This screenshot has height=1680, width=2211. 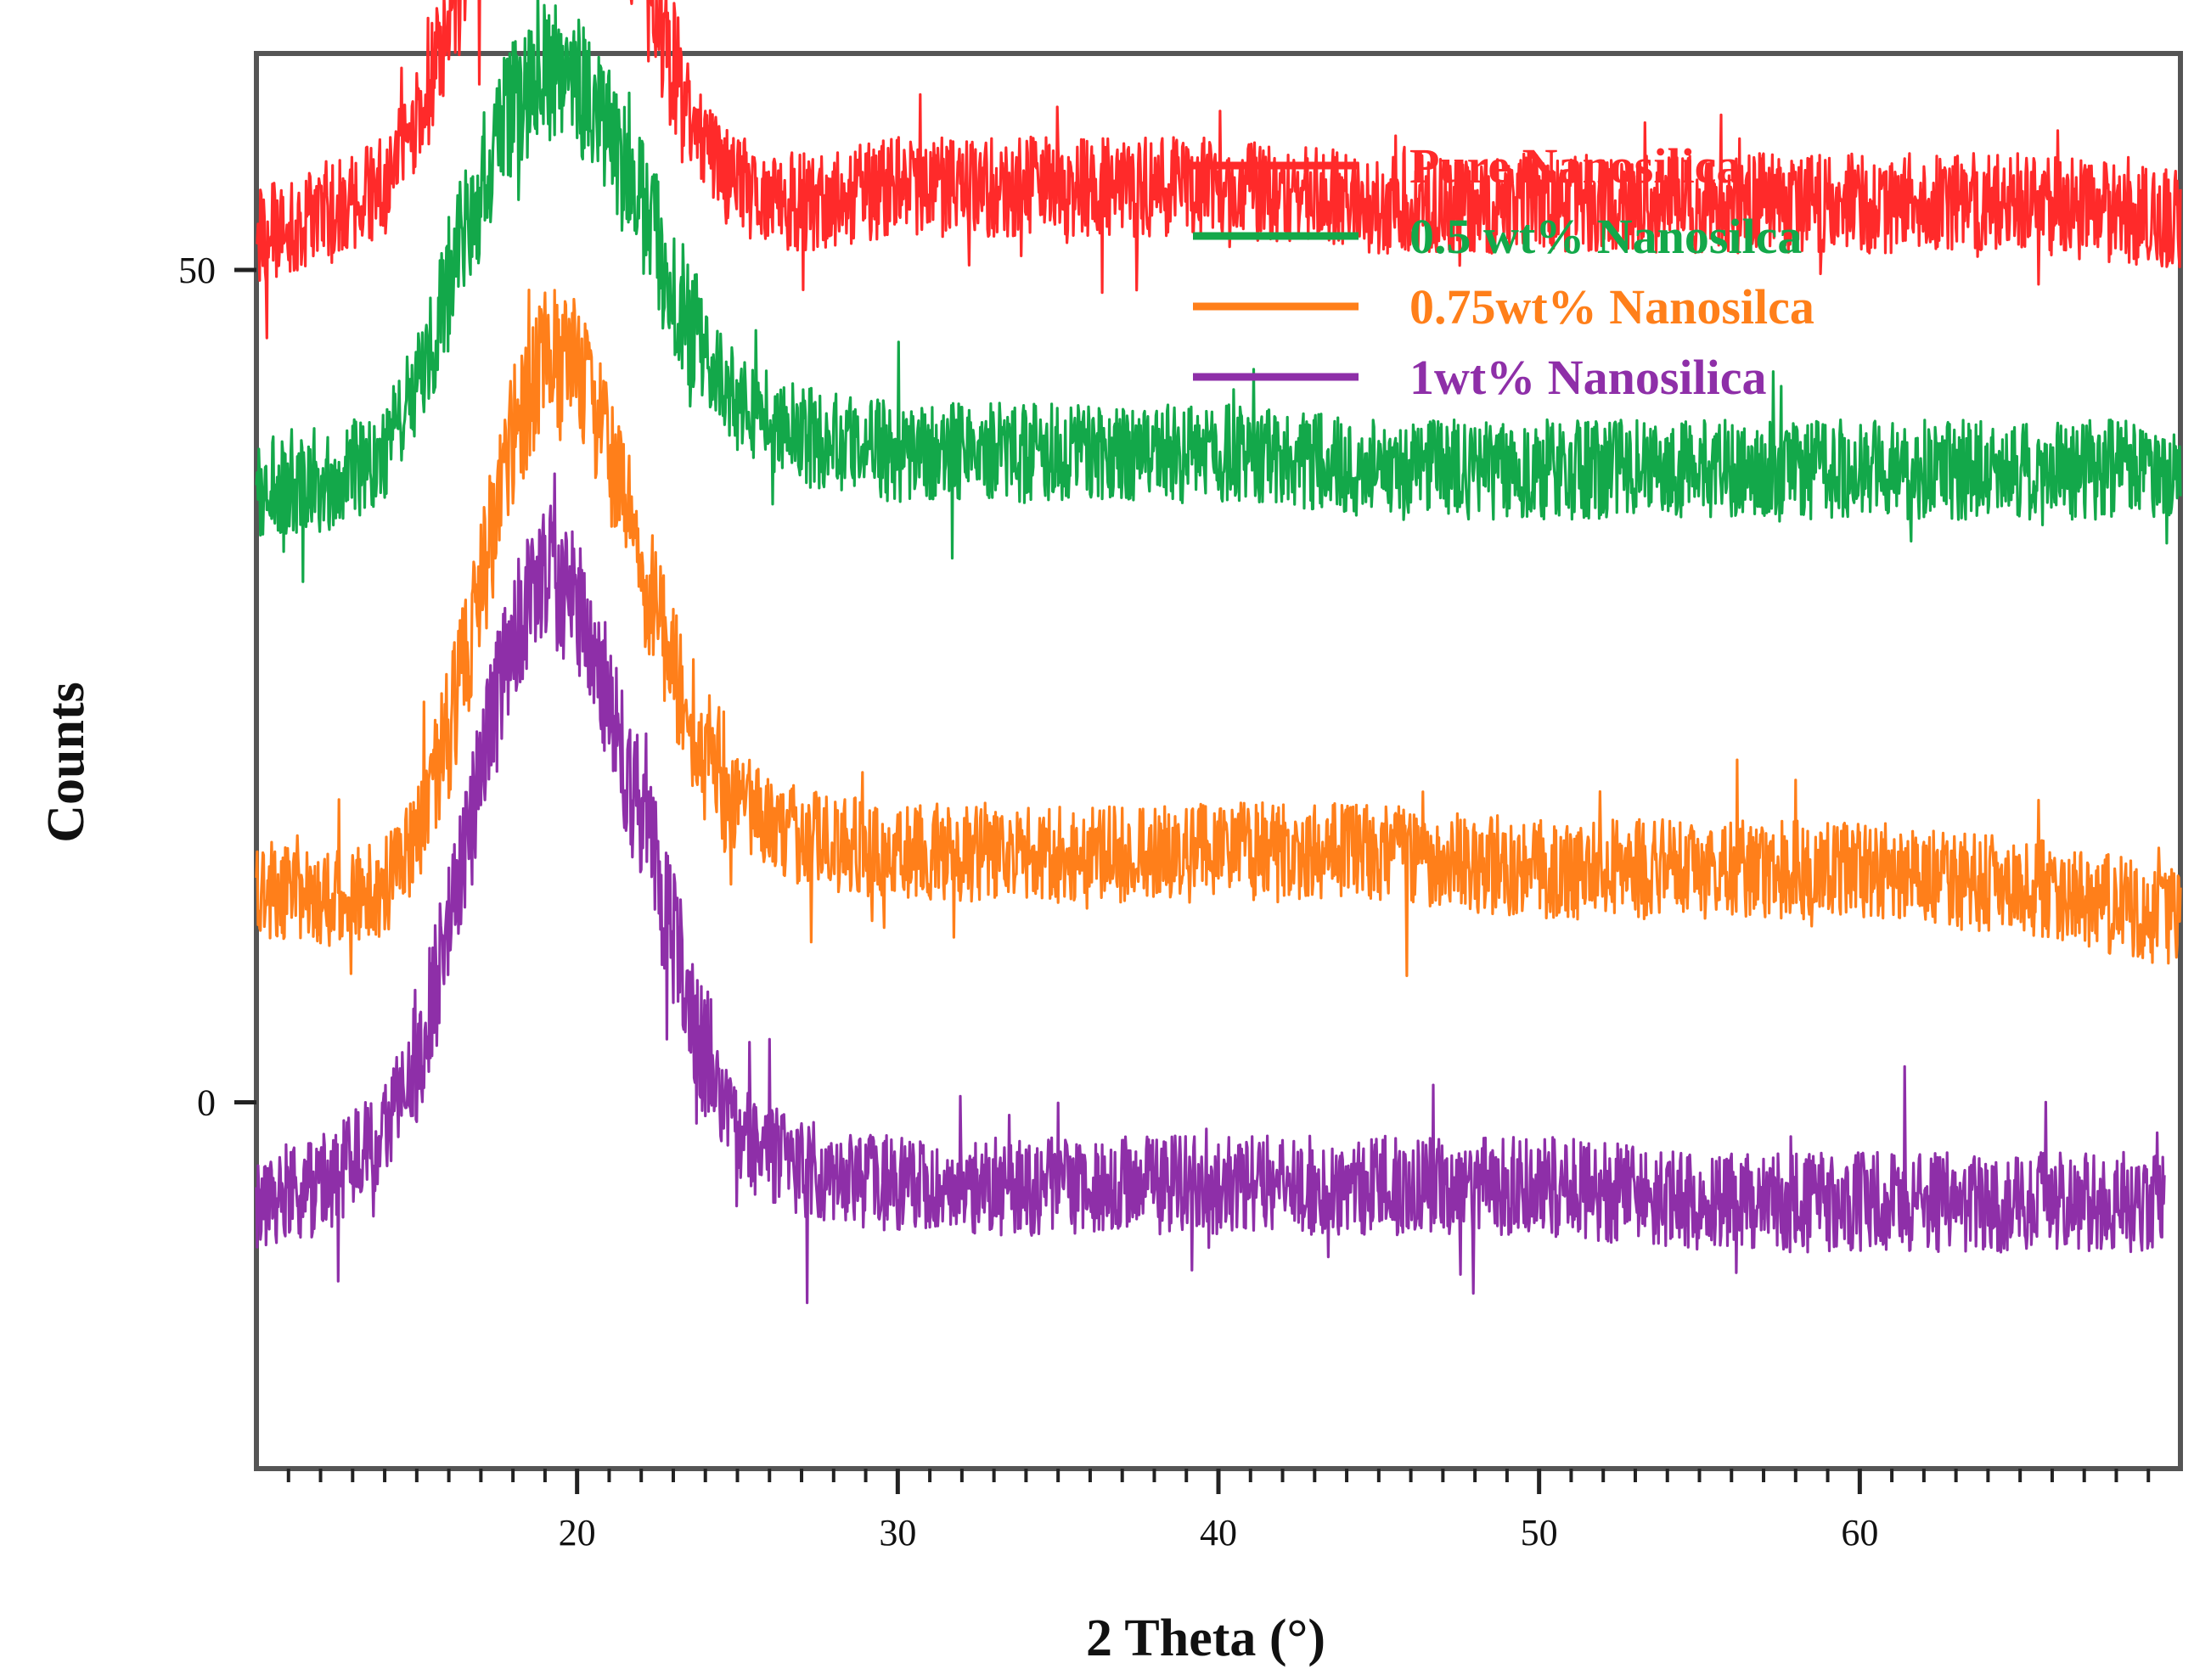 What do you see at coordinates (577, 1533) in the screenshot?
I see `x-tick-label: 20` at bounding box center [577, 1533].